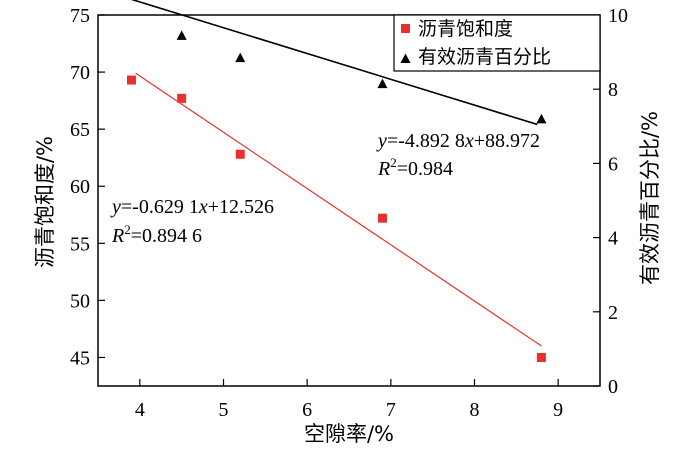 The width and height of the screenshot is (700, 454). I want to click on left-y-tick-label: 65, so click(80, 130).